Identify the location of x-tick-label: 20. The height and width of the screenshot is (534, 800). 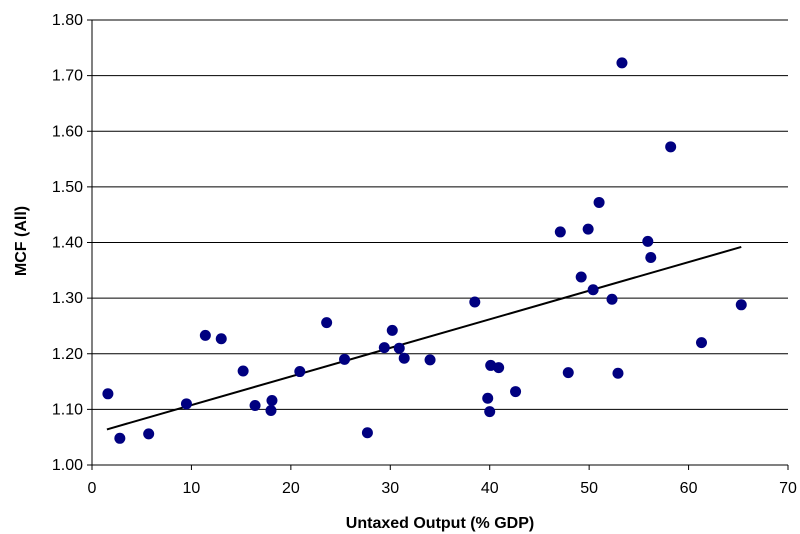
(291, 488).